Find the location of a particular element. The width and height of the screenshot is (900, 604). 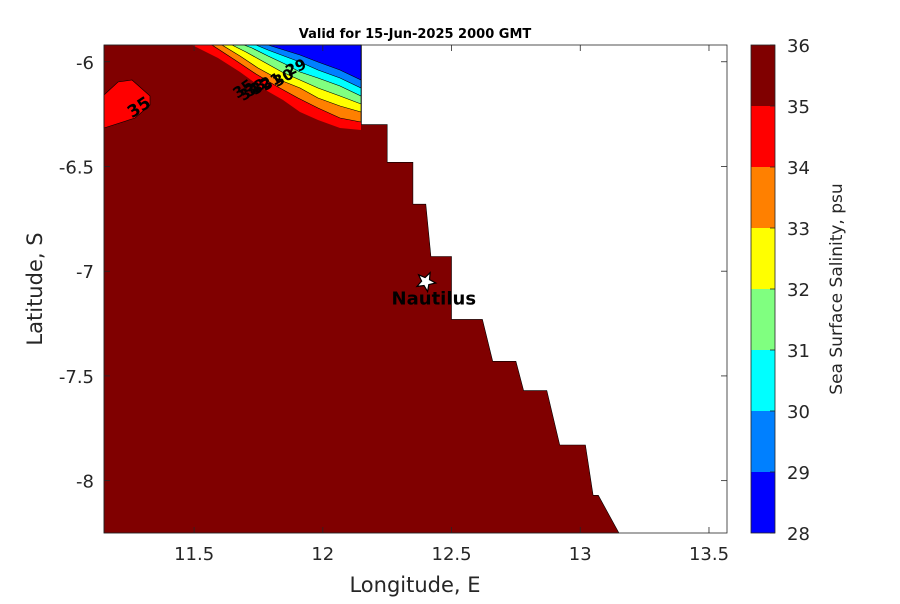

colorbar-tick-label: 36 is located at coordinates (798, 46).